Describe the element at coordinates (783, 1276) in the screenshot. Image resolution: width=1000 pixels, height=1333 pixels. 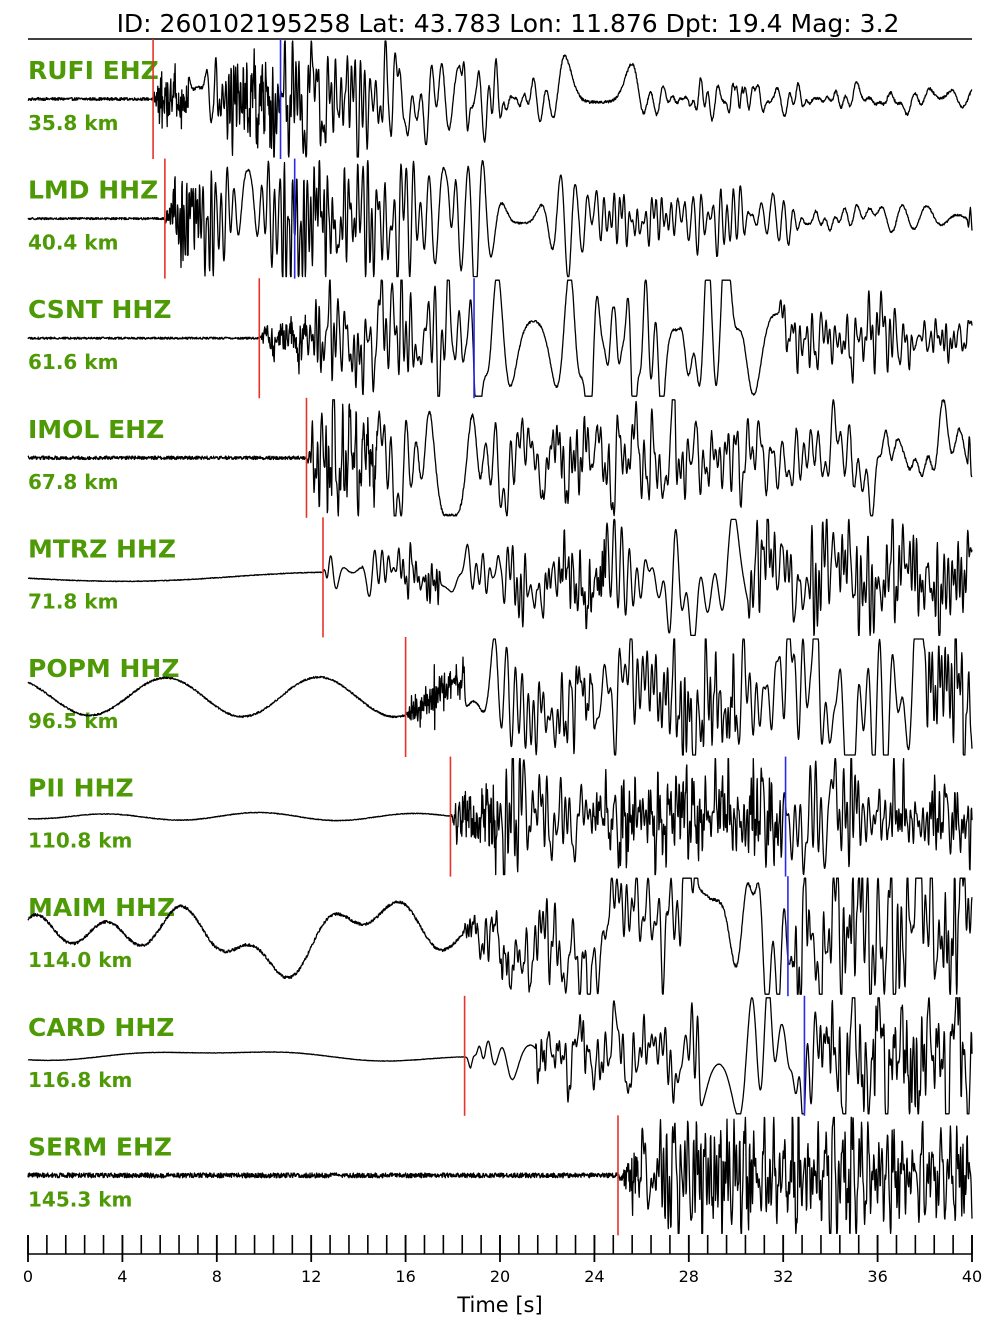
I see `x-tick-label: 32` at that location.